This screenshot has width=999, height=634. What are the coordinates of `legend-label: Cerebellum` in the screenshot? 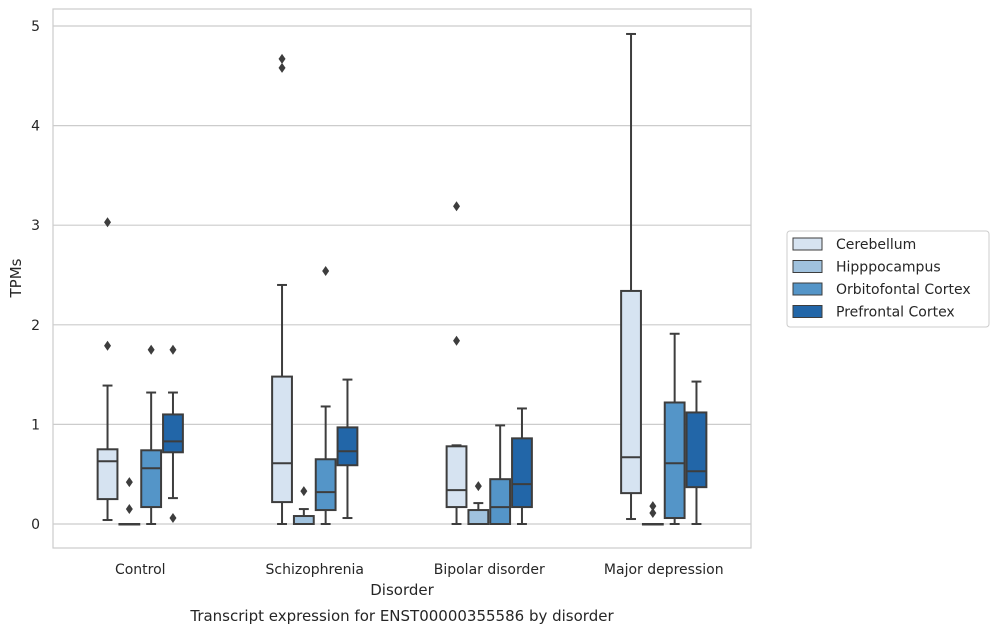 It's located at (876, 245).